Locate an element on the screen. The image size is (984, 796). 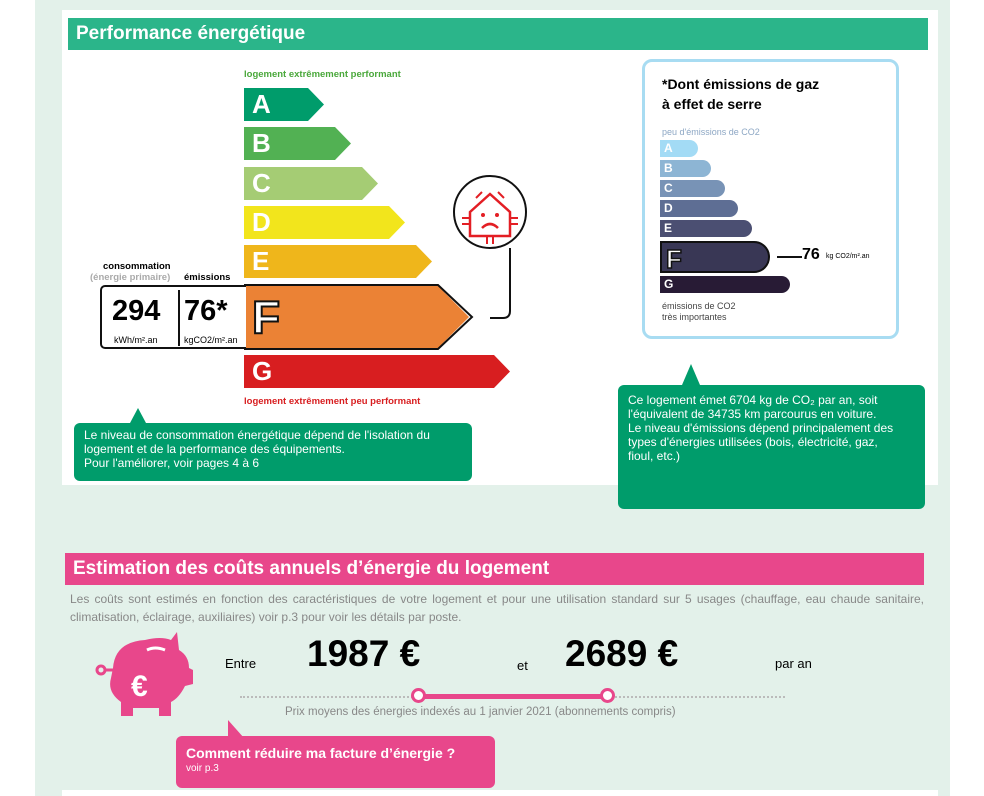
cost-range-fill is located at coordinates (513, 696).